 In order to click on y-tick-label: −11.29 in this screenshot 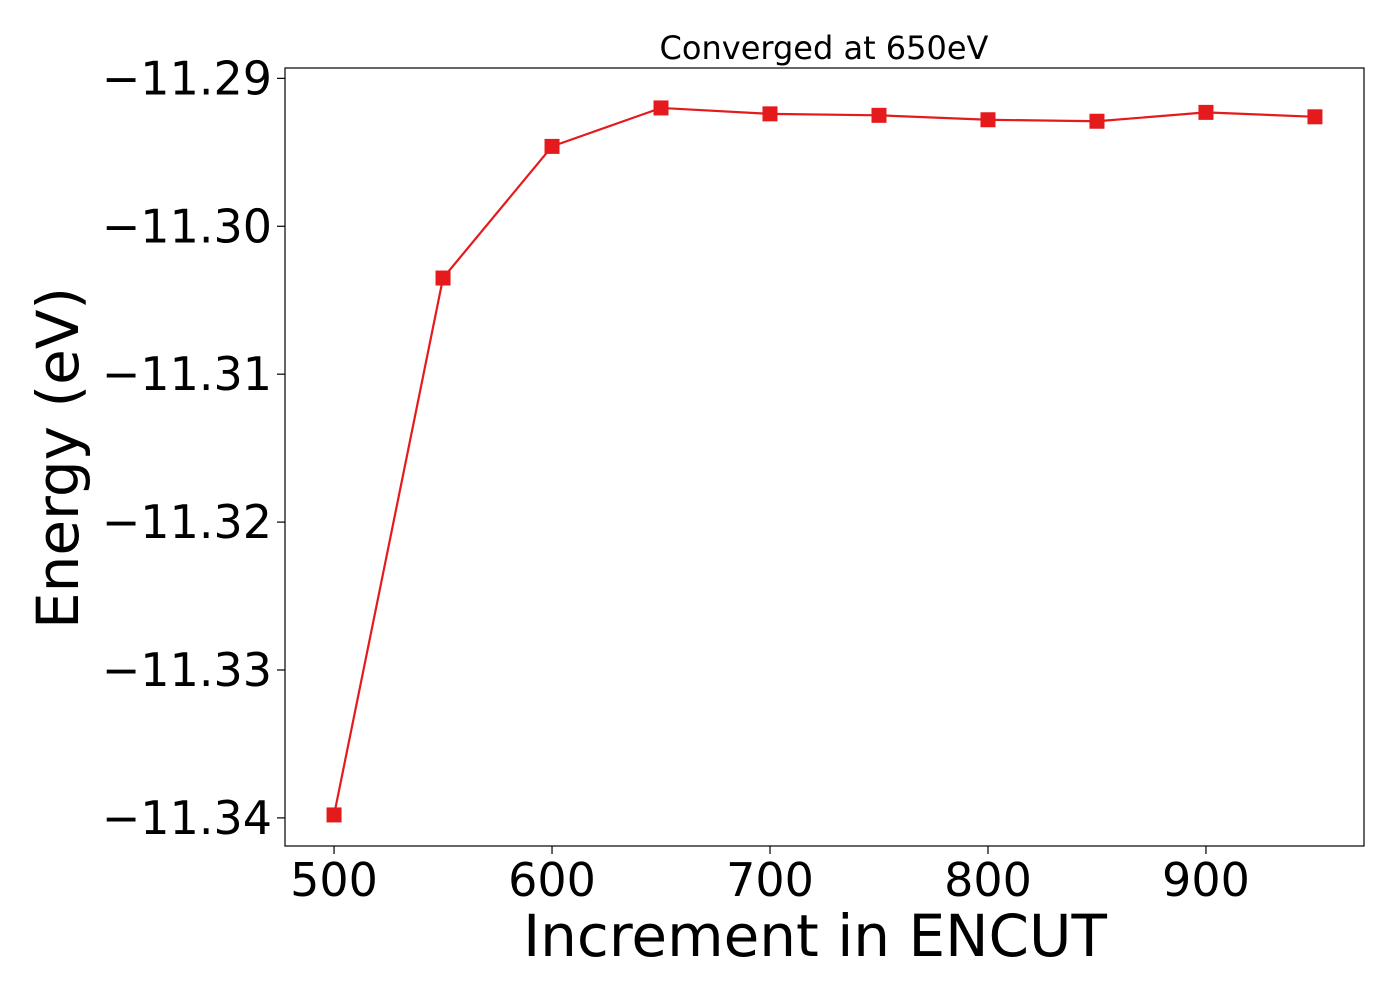, I will do `click(187, 78)`.